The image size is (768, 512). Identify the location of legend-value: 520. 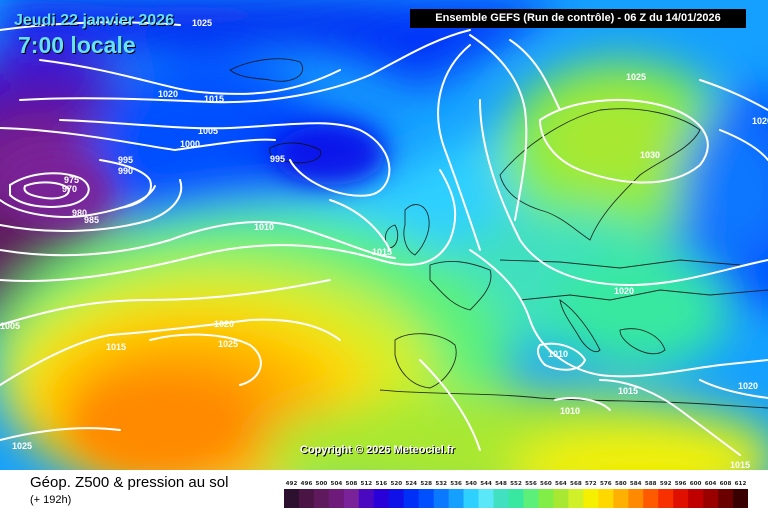
(396, 484).